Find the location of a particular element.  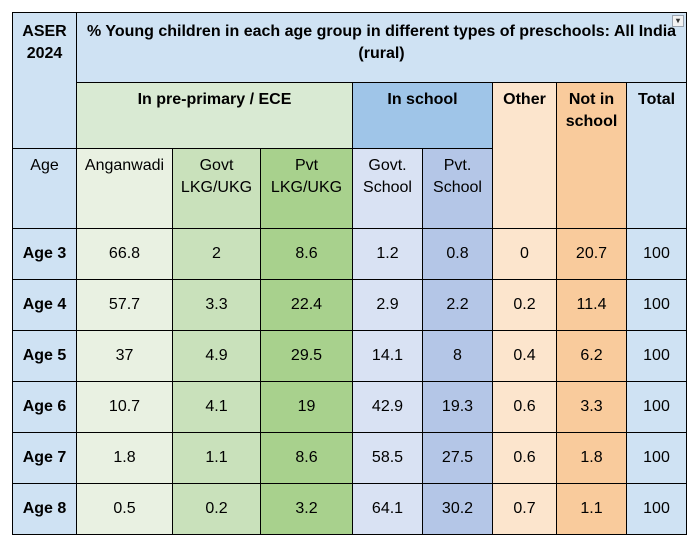

cell-pvt-lkg-ukg: 19 is located at coordinates (306, 407).